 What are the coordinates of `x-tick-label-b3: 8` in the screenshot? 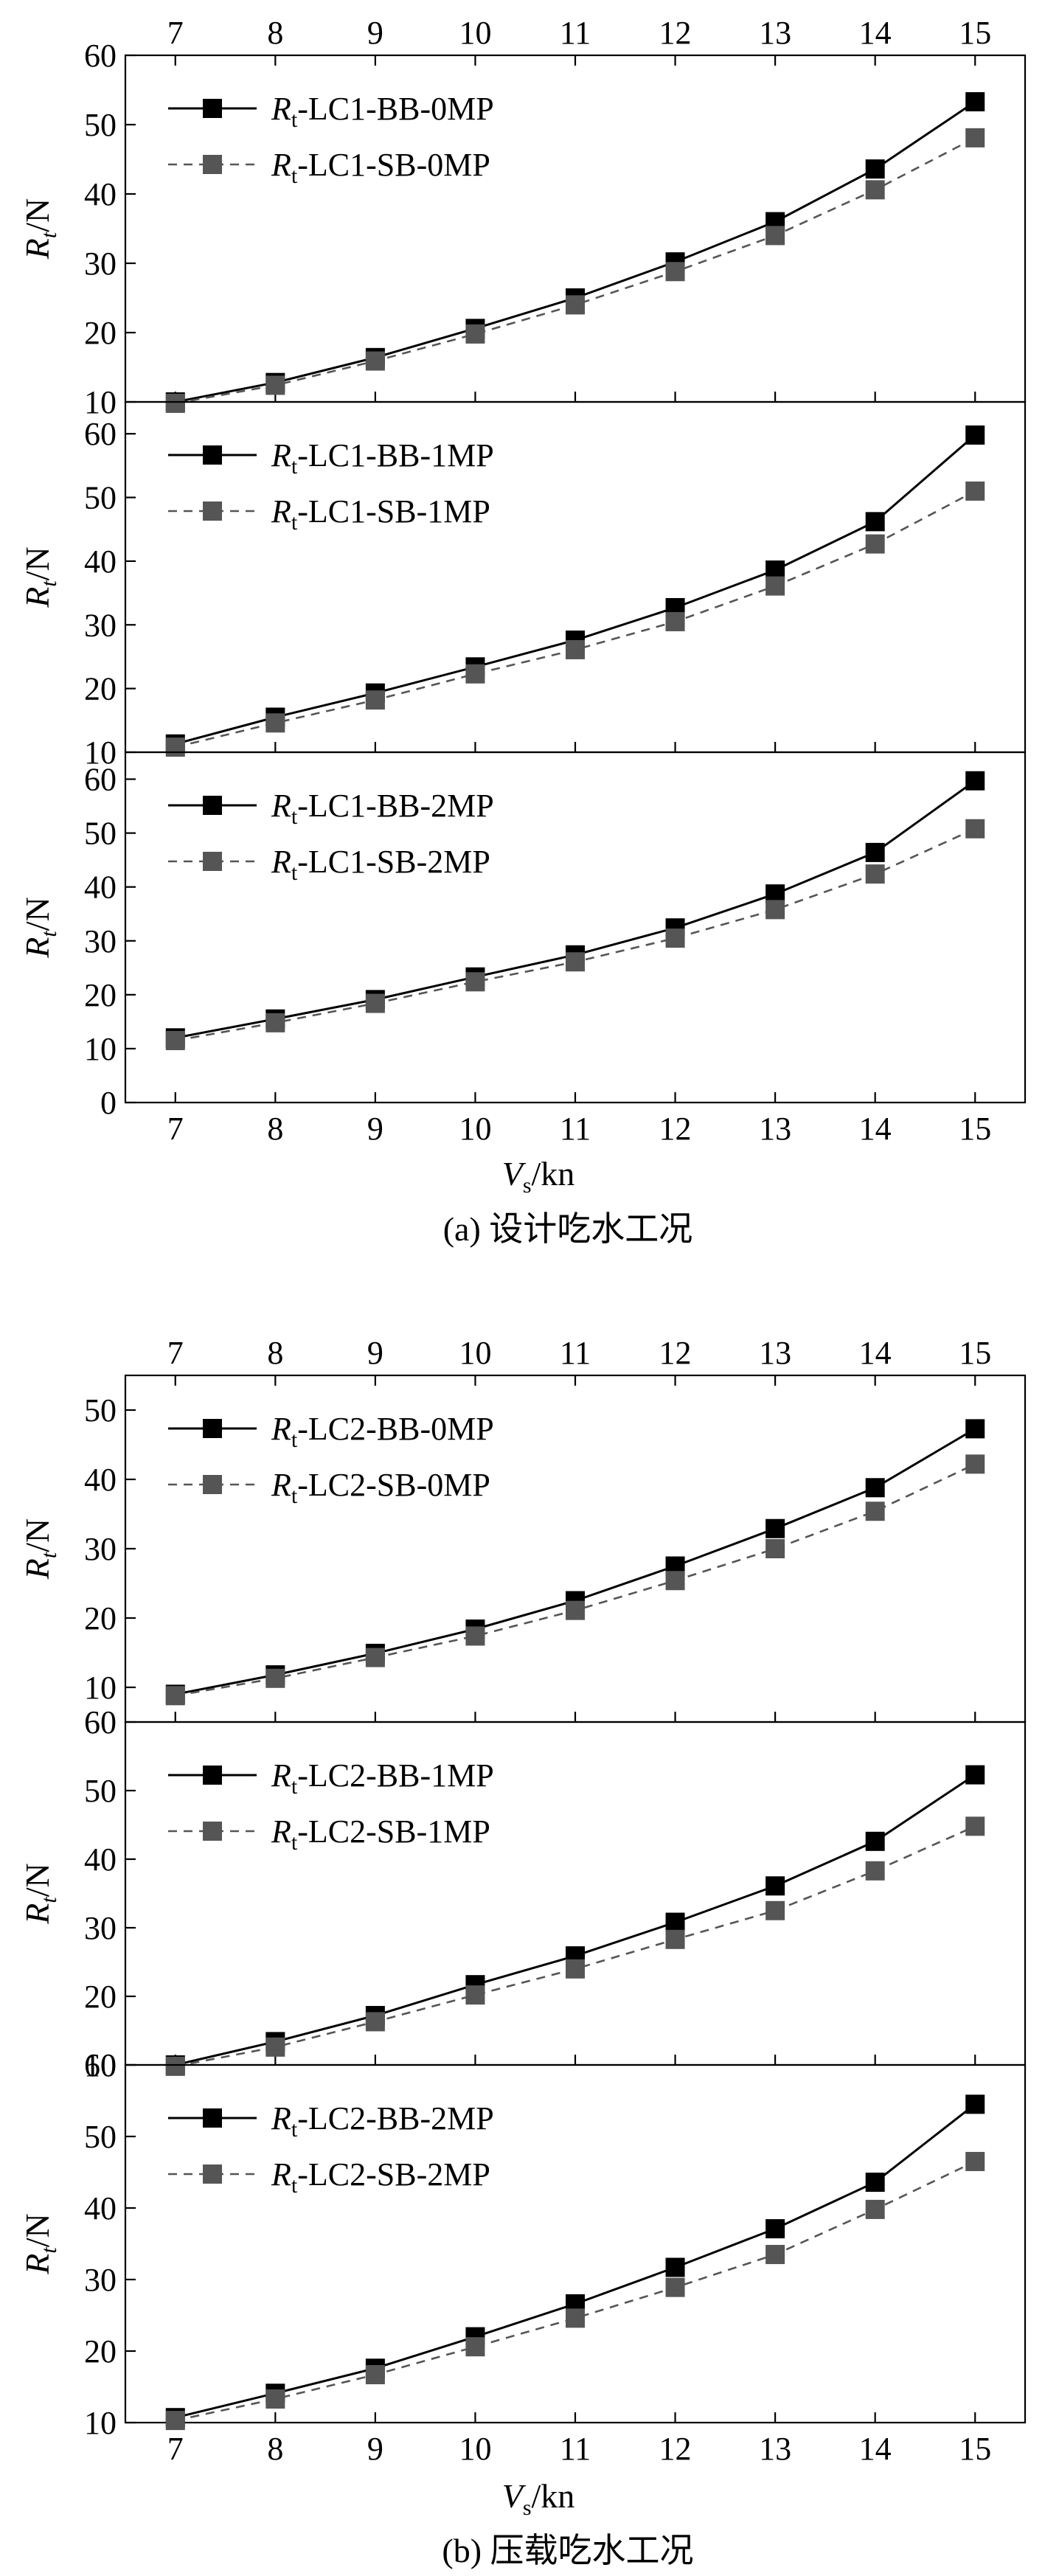 It's located at (275, 2449).